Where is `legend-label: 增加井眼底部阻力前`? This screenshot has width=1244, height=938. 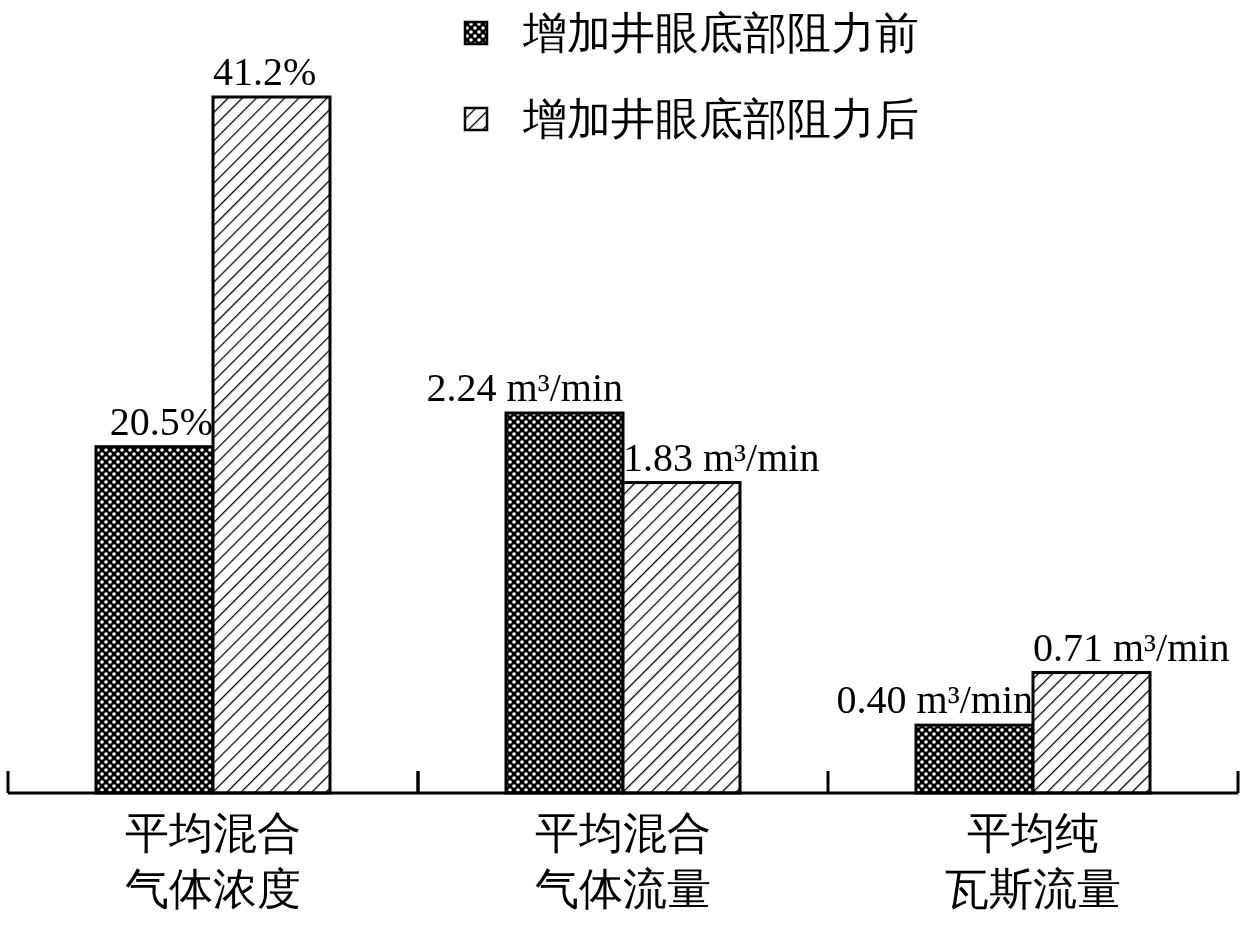 legend-label: 增加井眼底部阻力前 is located at coordinates (720, 33).